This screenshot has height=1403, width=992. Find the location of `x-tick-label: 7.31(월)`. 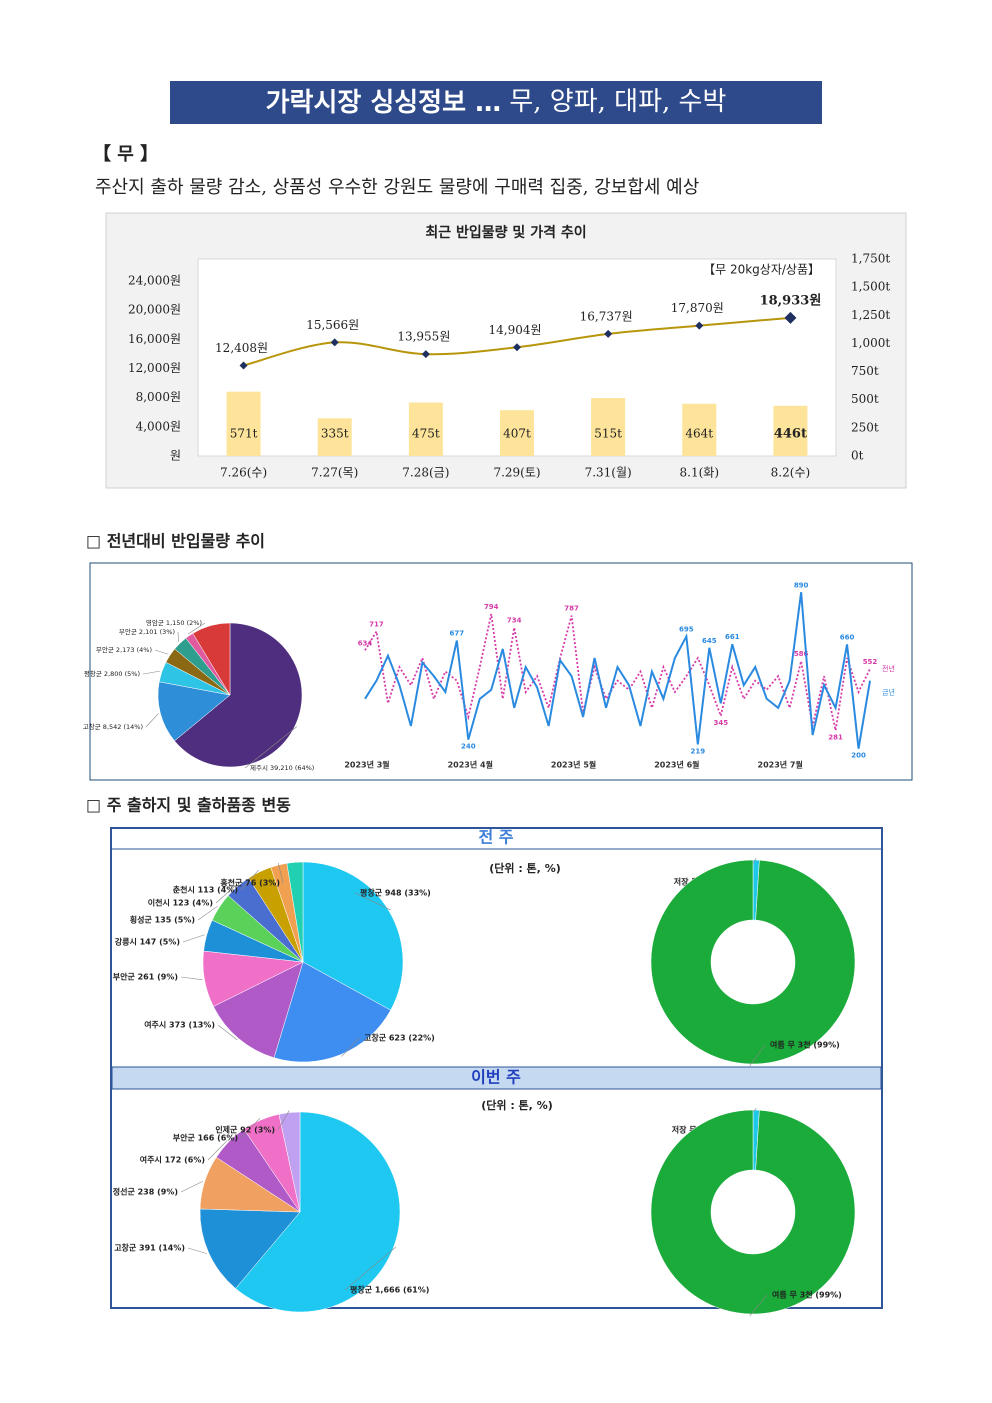

x-tick-label: 7.31(월) is located at coordinates (608, 473).